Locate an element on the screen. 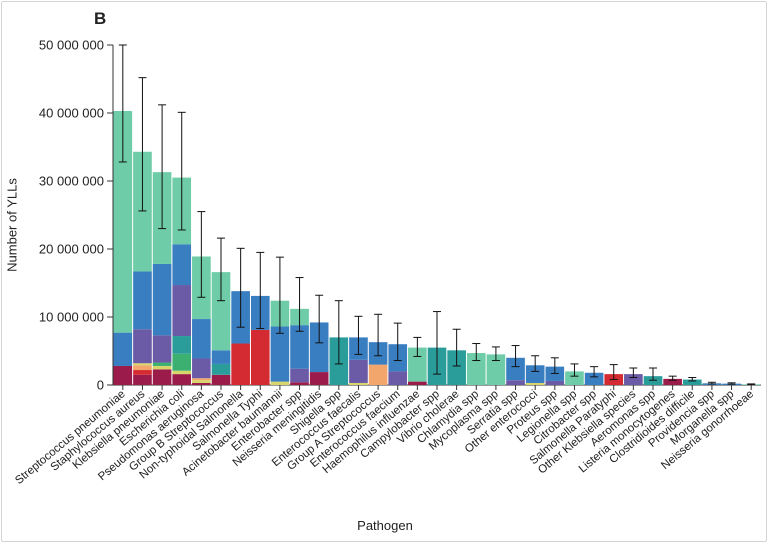  y-tick-label: 10 000 000 is located at coordinates (71, 317).